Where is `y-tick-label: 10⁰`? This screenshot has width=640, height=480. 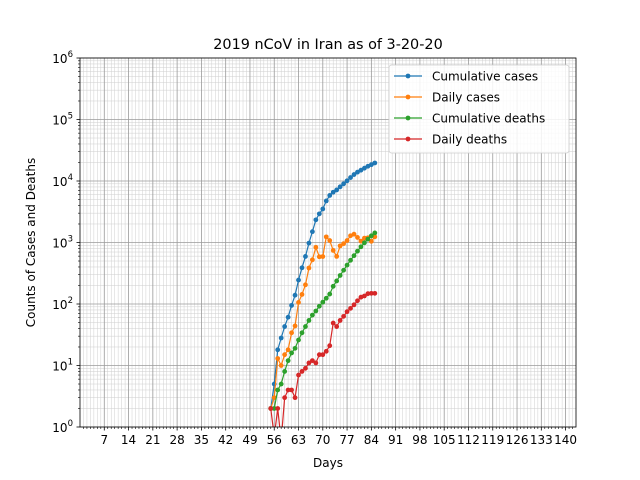
y-tick-label: 10⁰ is located at coordinates (62, 427).